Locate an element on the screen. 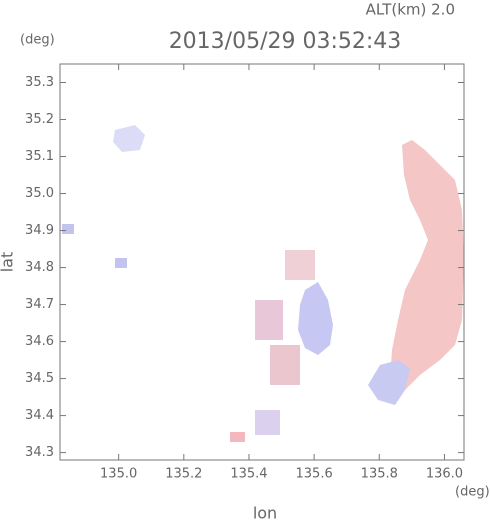  y-tick-label: 35.3 is located at coordinates (39, 82).